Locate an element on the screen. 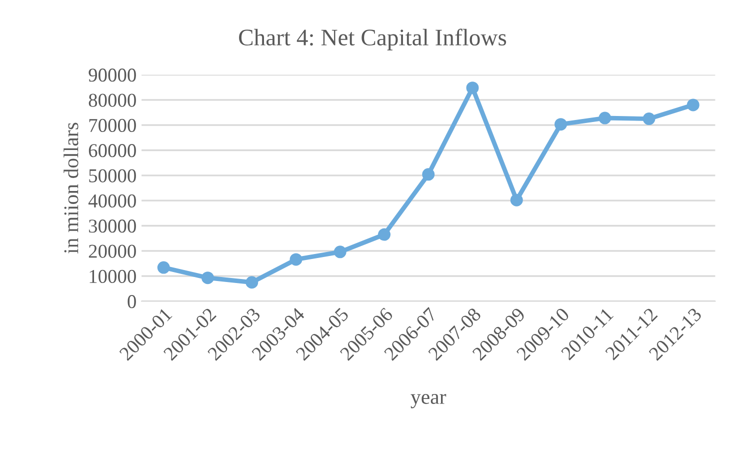 This screenshot has height=453, width=745. chart-title: Chart 4: Net Capital Inflows is located at coordinates (372, 39).